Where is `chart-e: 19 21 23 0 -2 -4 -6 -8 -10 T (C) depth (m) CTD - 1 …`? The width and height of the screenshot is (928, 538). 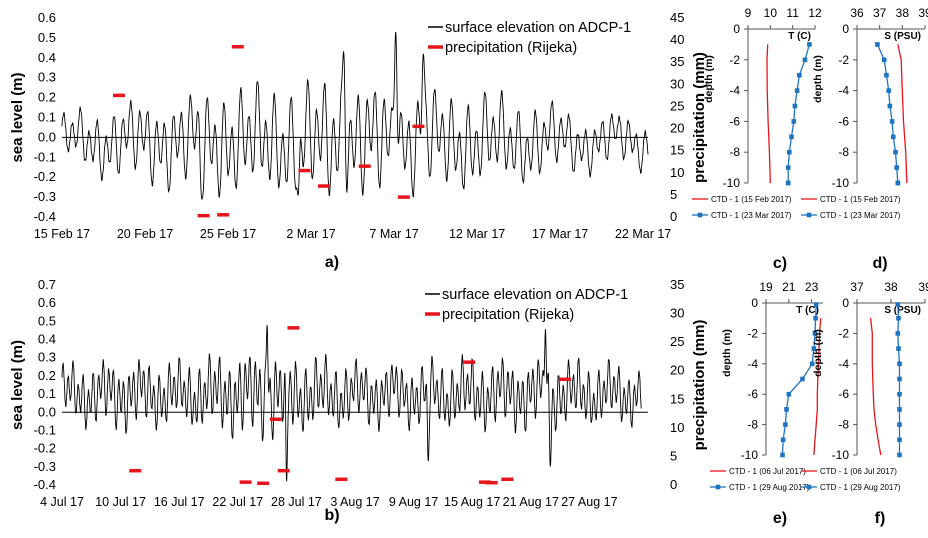 chart-e: 19 21 23 0 -2 -4 -6 -8 -10 T (C) depth (m) CTD - 1 … is located at coordinates (766, 403).